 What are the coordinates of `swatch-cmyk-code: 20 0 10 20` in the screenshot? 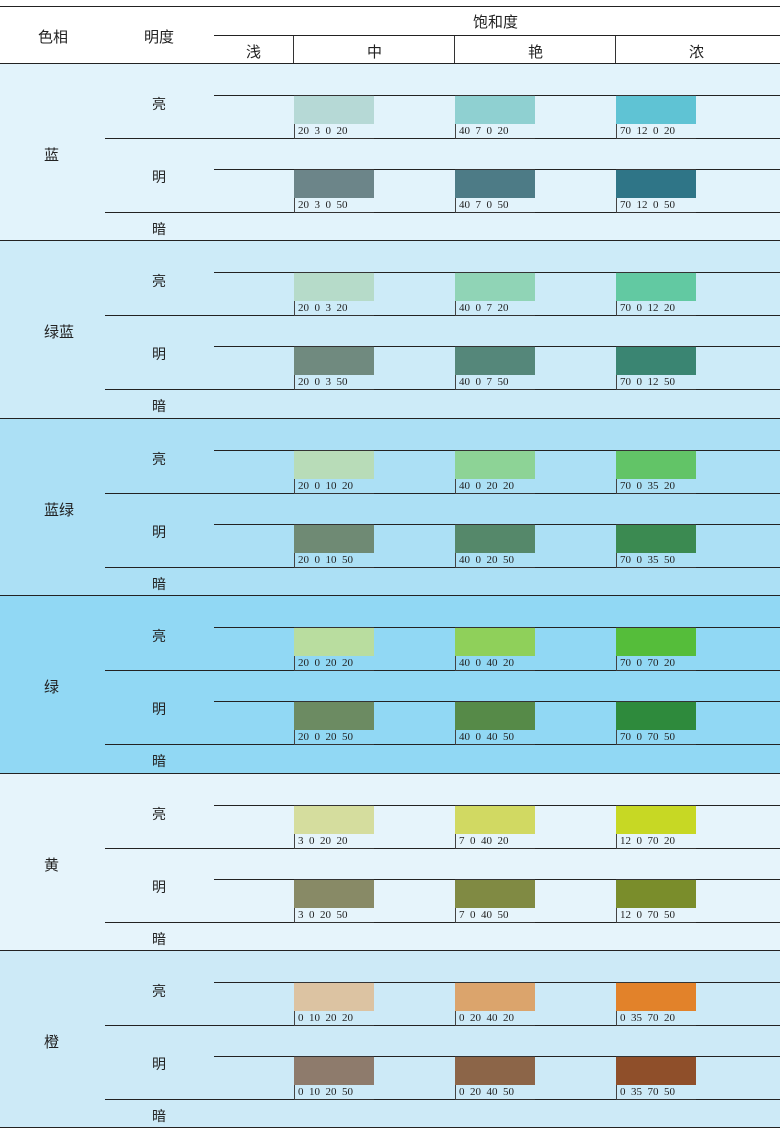 It's located at (334, 486).